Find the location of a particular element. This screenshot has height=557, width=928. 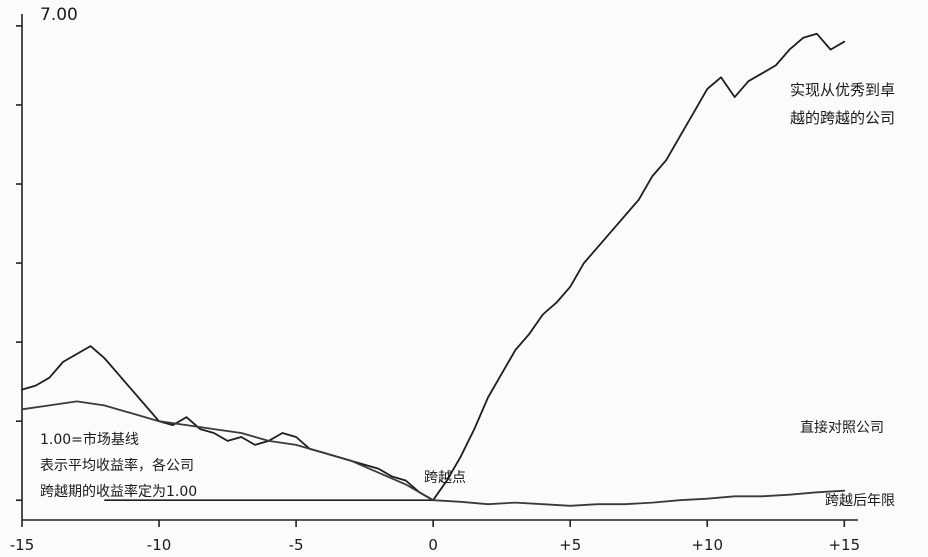

x-tick-label-1: -10 is located at coordinates (159, 545).